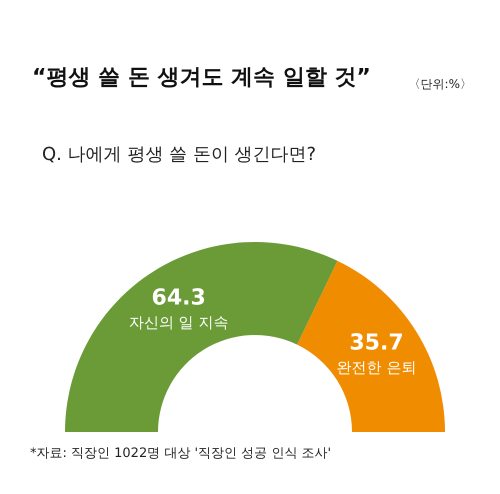 This screenshot has height=494, width=500. I want to click on chart-subtitle: Q. 나에게 평생 쓸 돈이 생긴다면?, so click(179, 154).